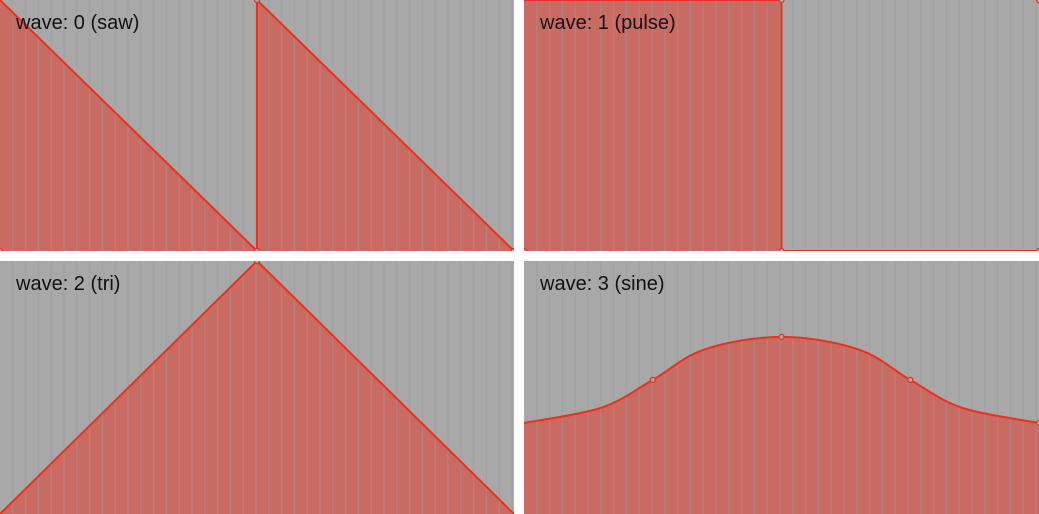  Describe the element at coordinates (602, 284) in the screenshot. I see `wave-label: wave: 3 (sine)` at that location.